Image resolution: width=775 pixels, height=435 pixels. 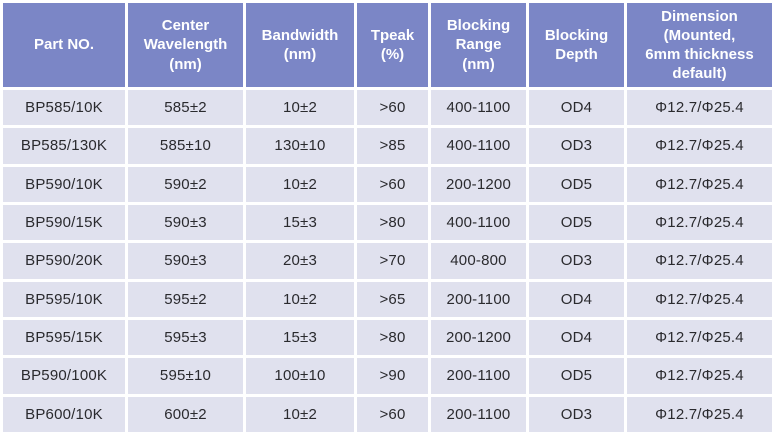 What do you see at coordinates (392, 376) in the screenshot?
I see `cell-tpeak: >90` at bounding box center [392, 376].